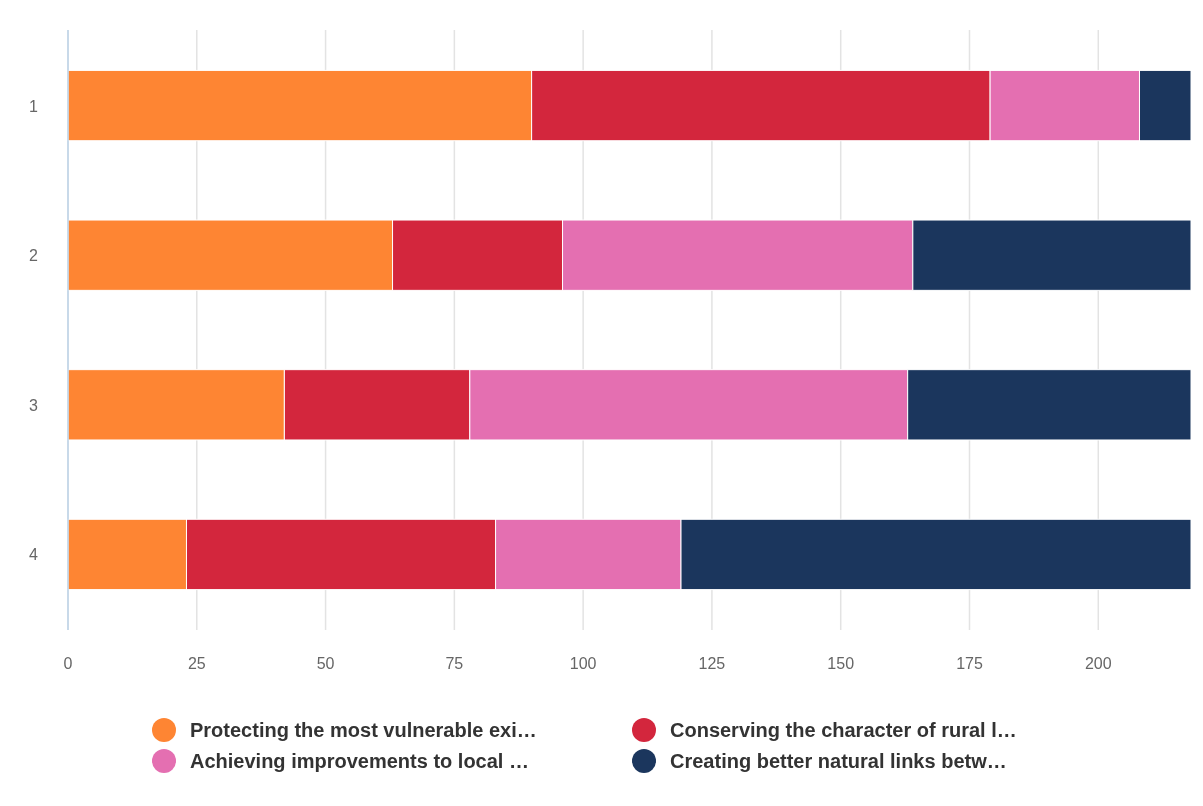 The height and width of the screenshot is (806, 1203). I want to click on x-tick-label: 0, so click(68, 663).